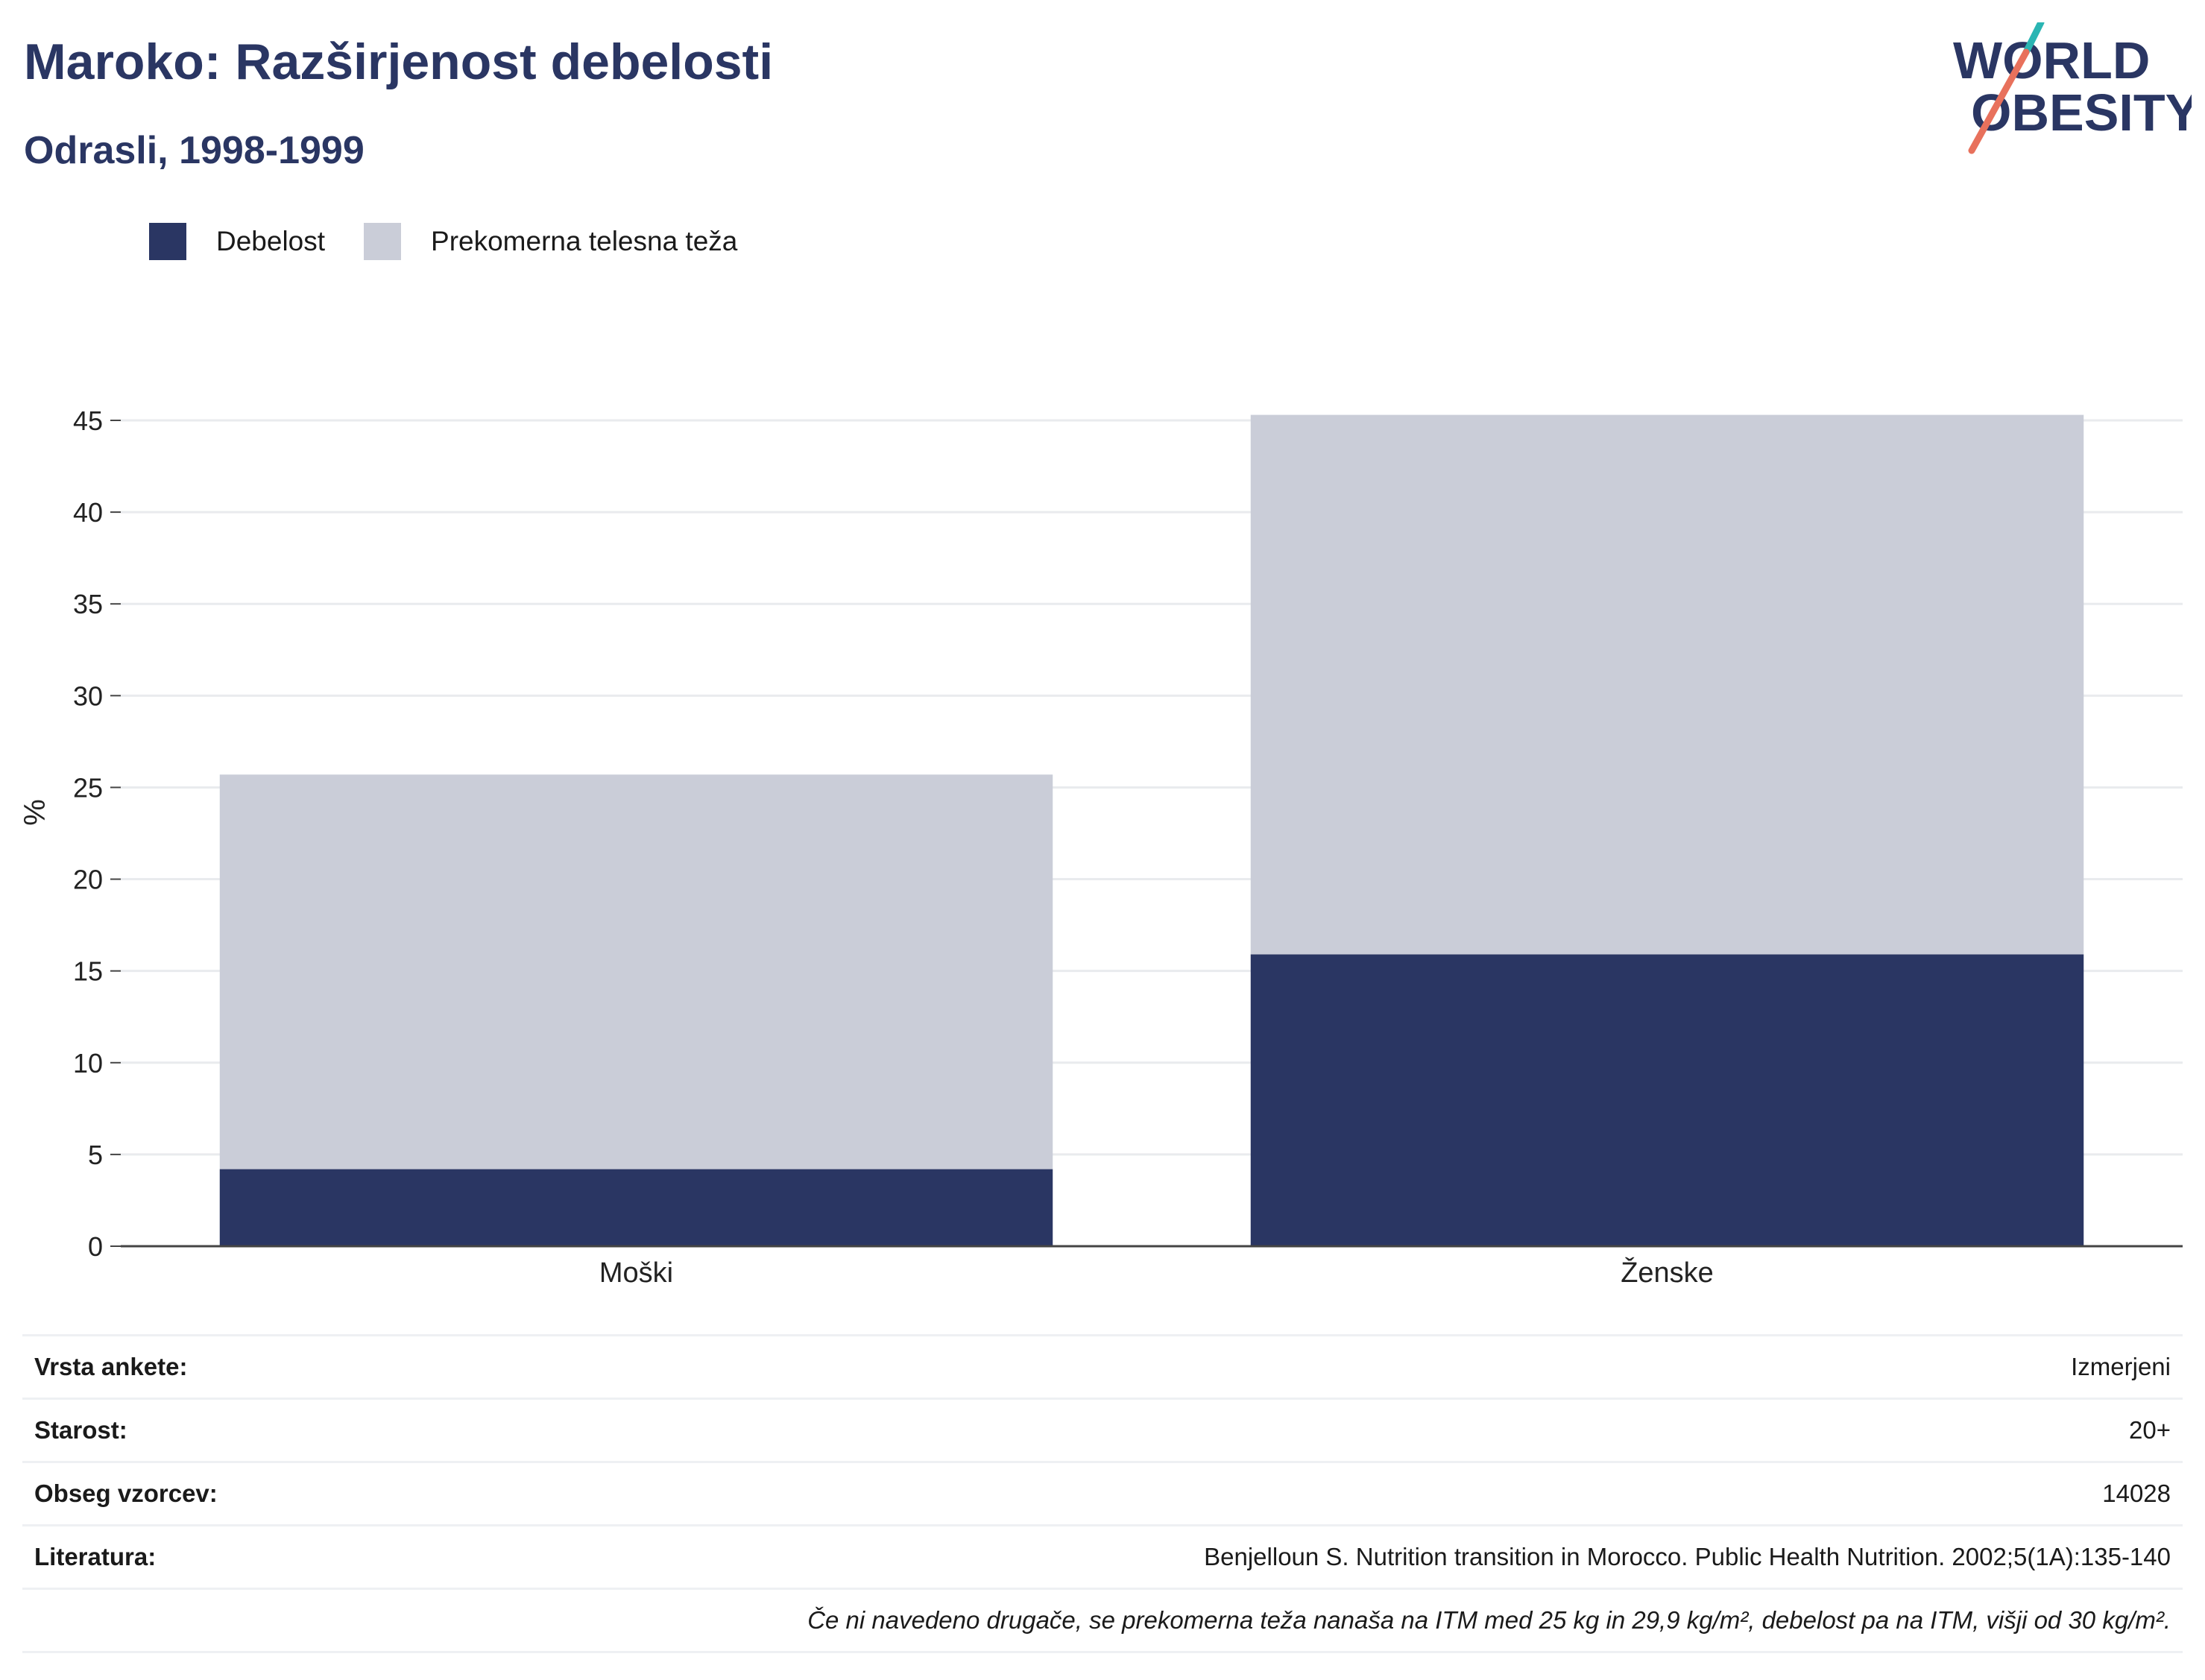 This screenshot has height=1680, width=2205. I want to click on info-row: Obseg vzorcev: 14028, so click(1102, 1493).